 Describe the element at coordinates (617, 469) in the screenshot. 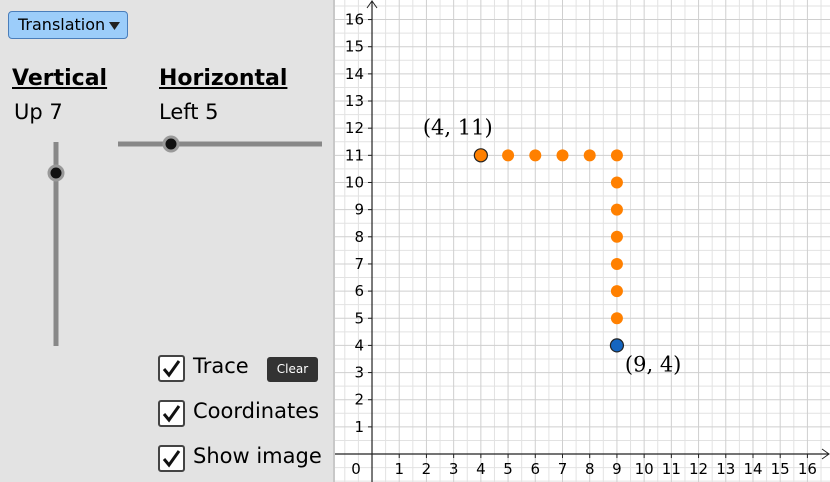

I see `x-tick-label: 9` at that location.